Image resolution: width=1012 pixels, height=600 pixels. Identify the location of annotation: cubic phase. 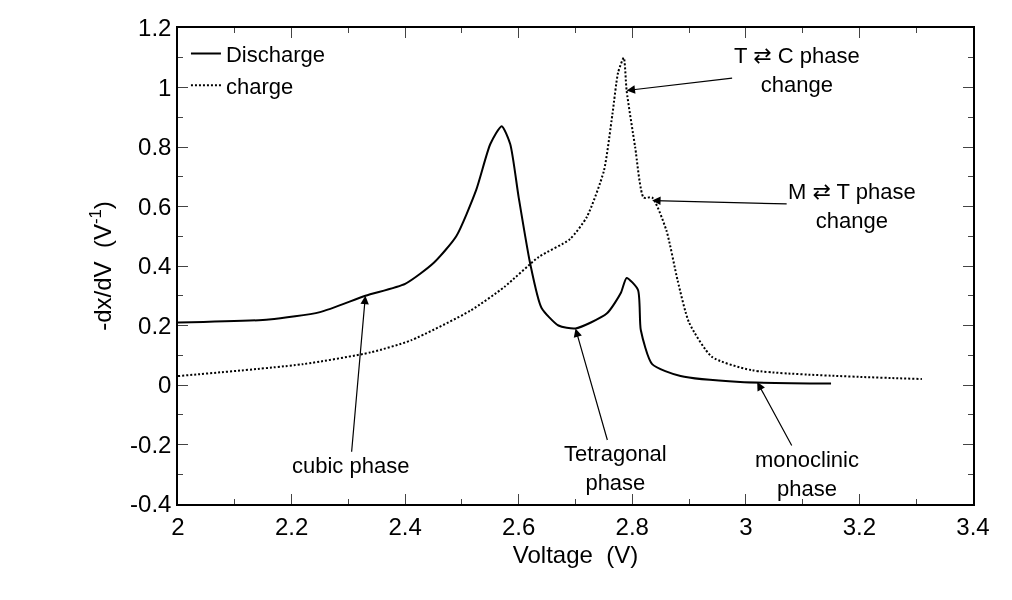
(351, 465).